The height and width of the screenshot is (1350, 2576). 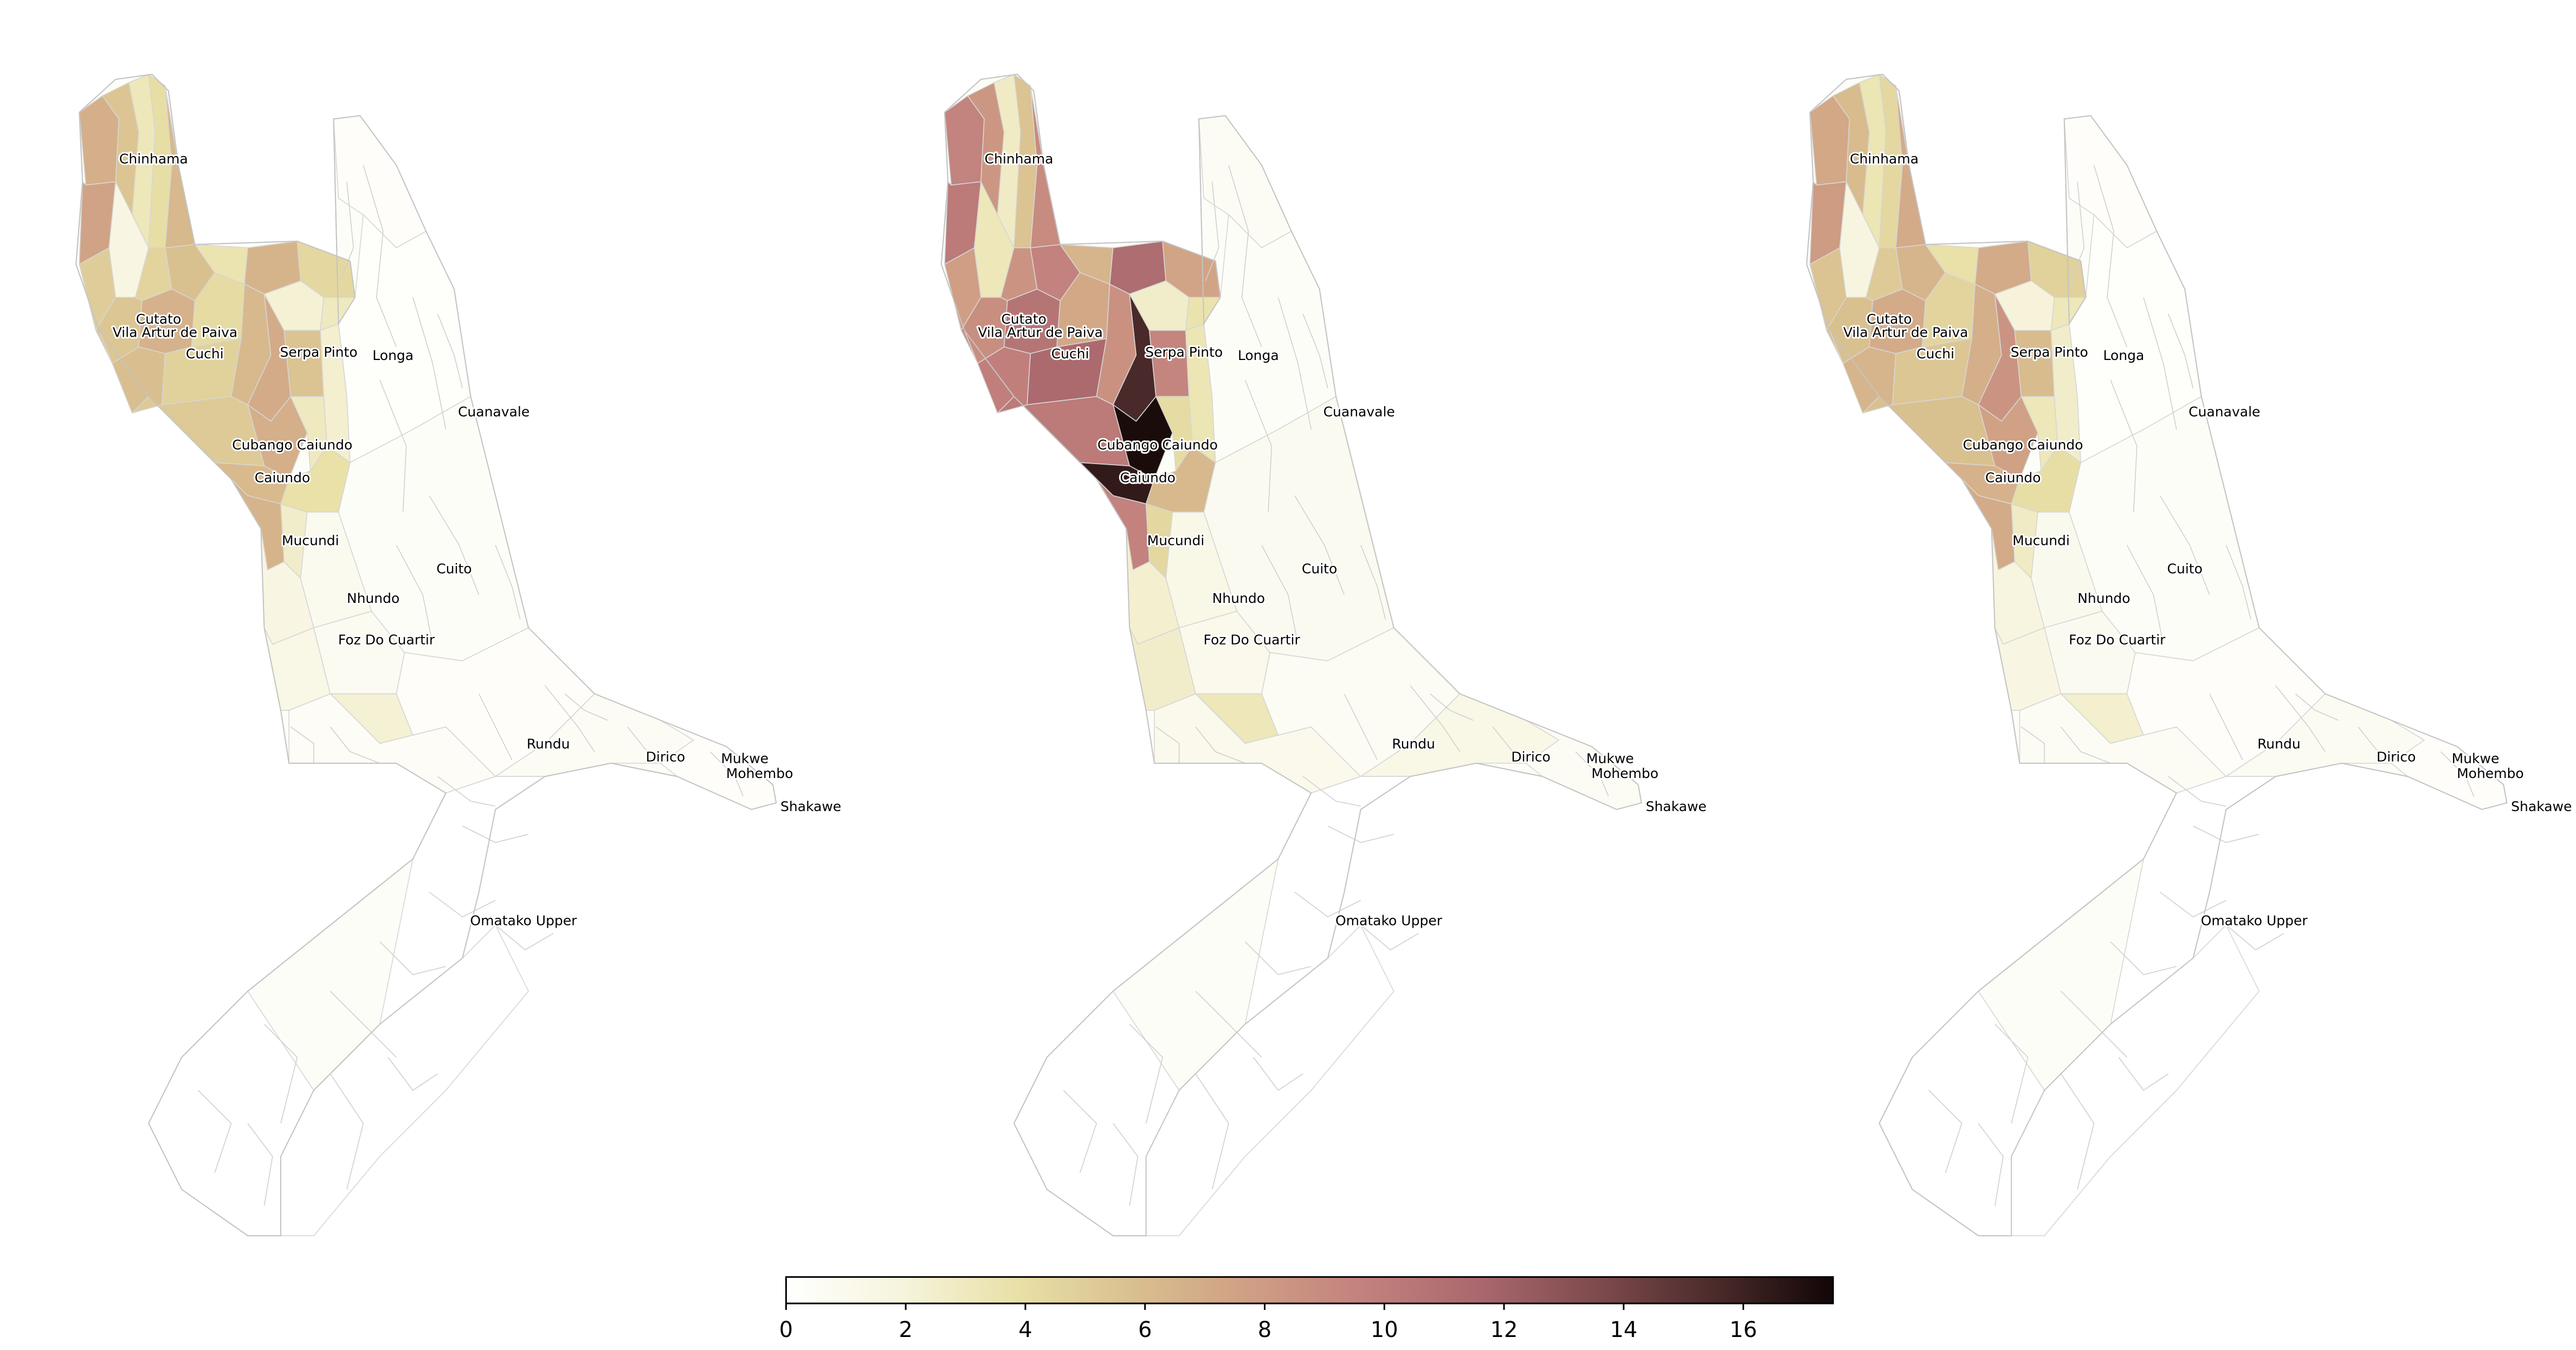 What do you see at coordinates (1264, 1329) in the screenshot?
I see `colorbar-tick-label: 8` at bounding box center [1264, 1329].